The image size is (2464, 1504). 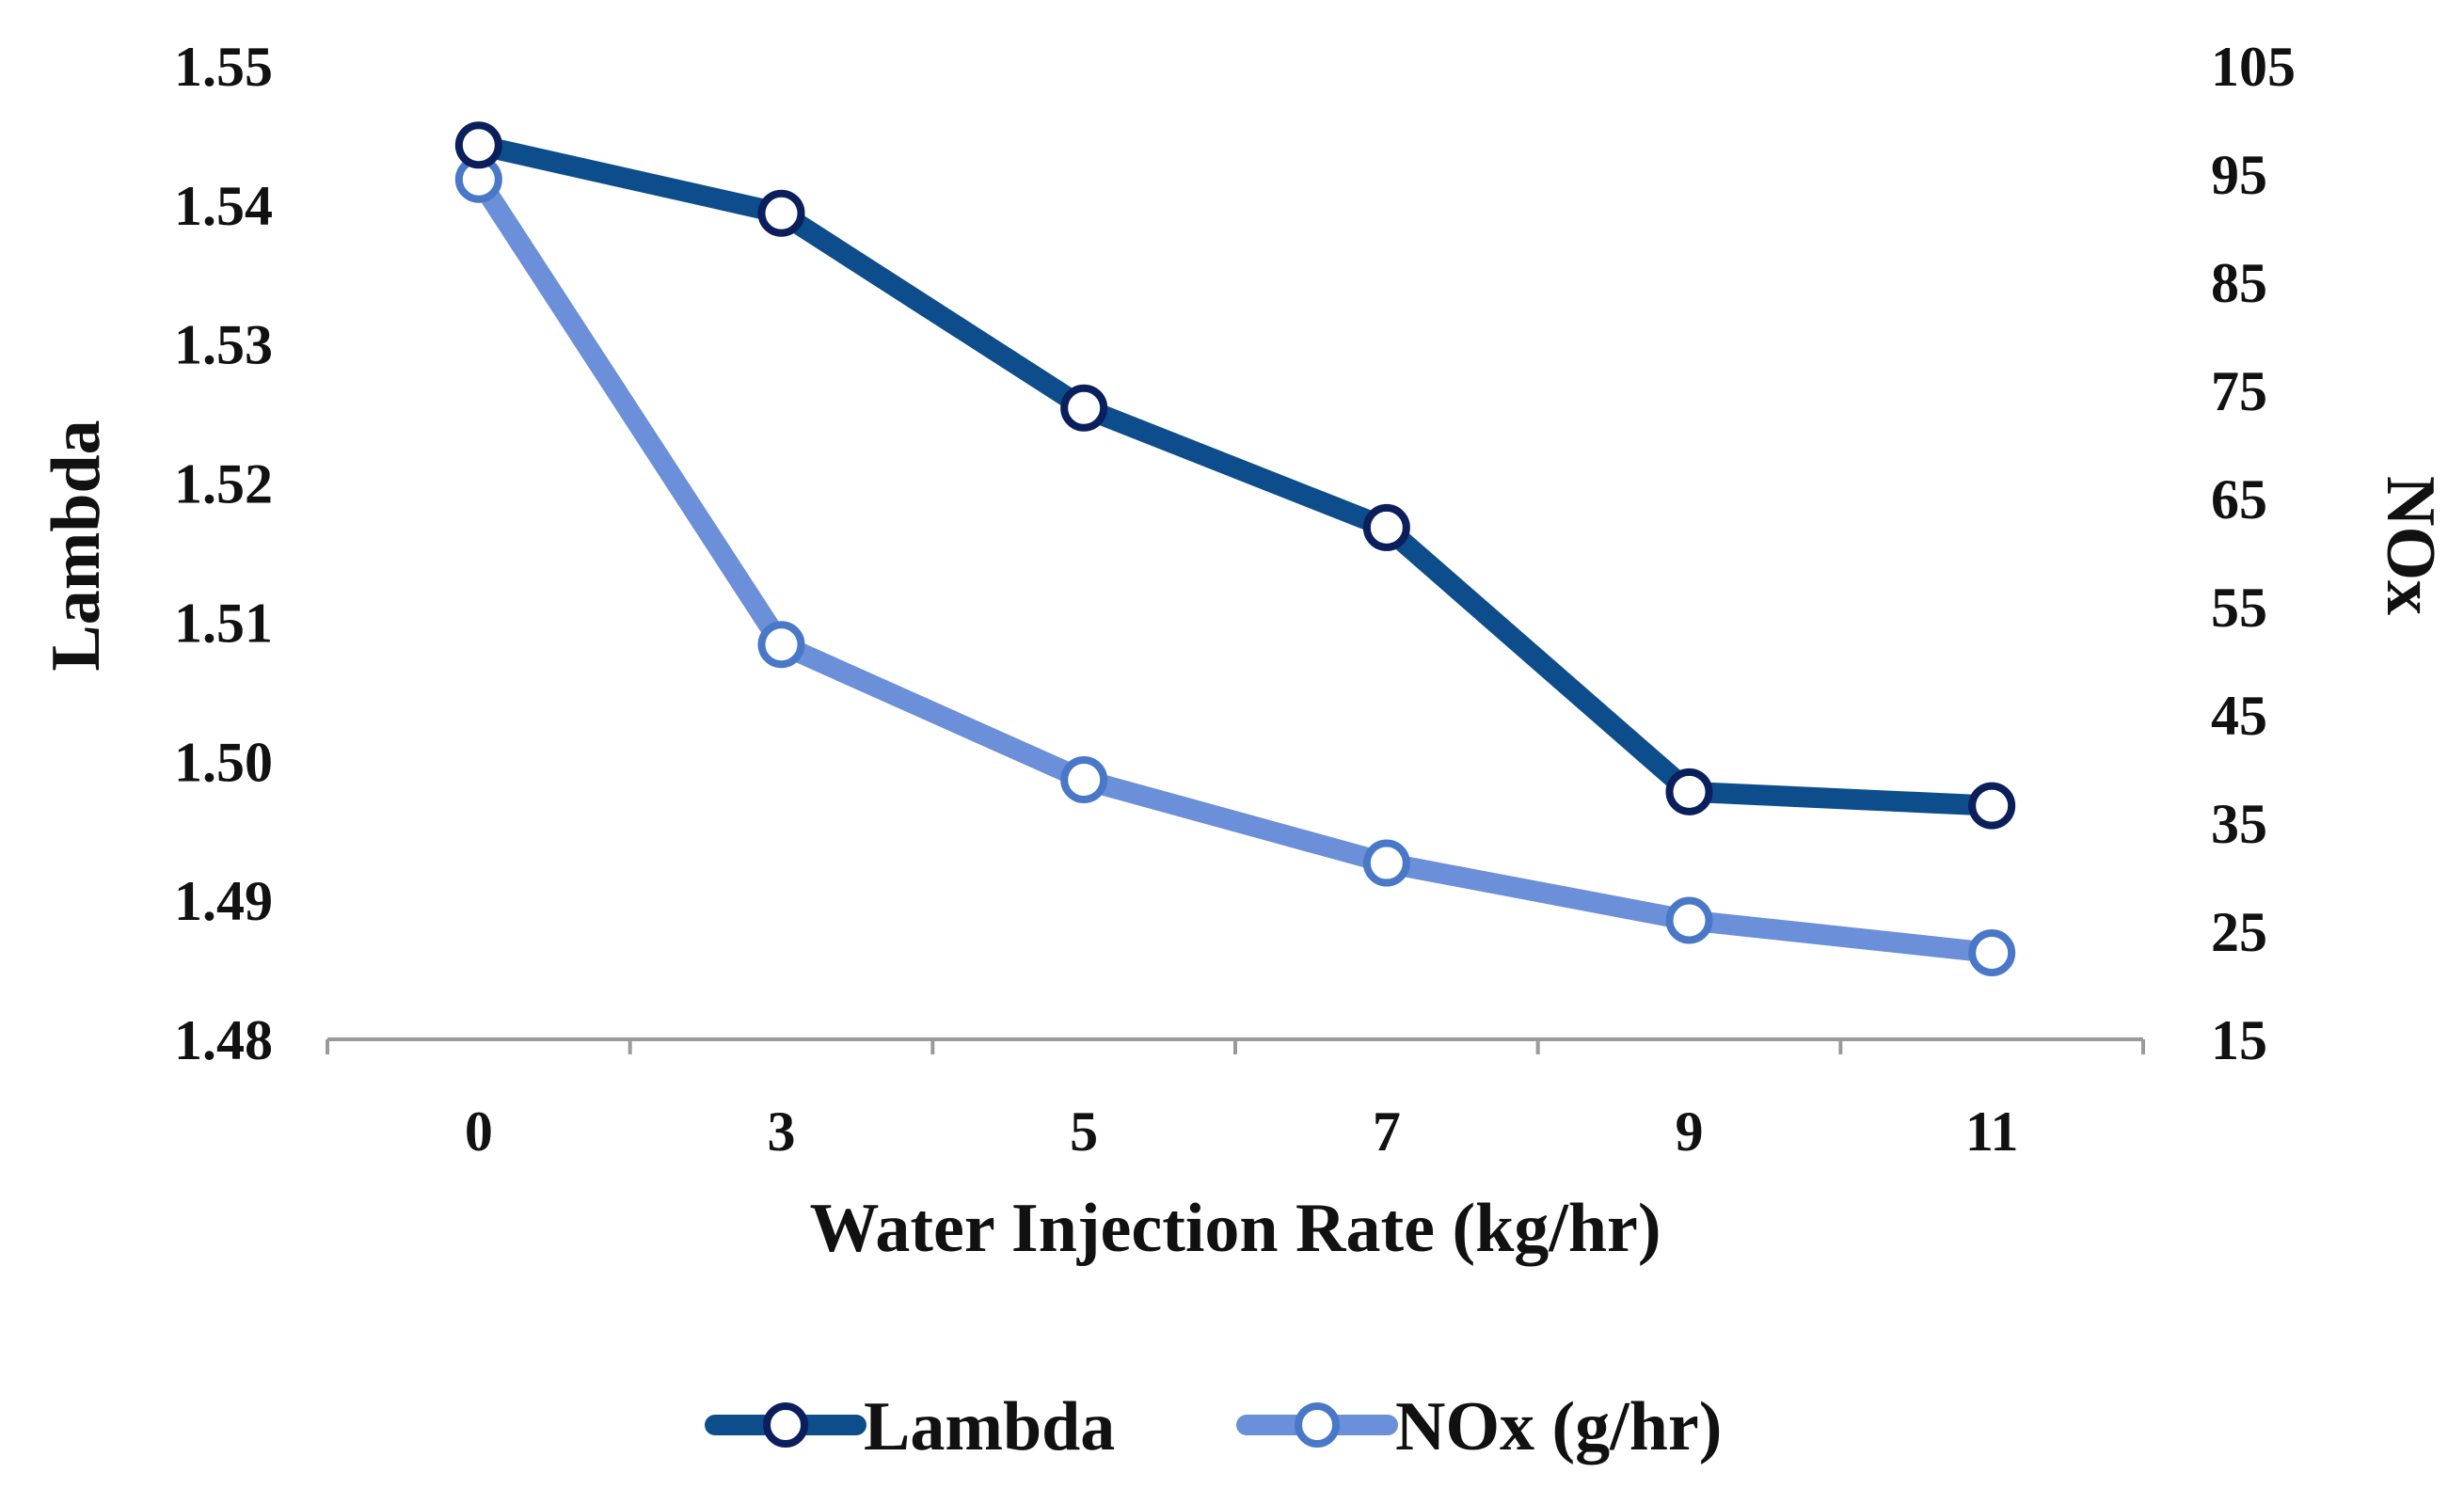 I want to click on x-axis-title: Water Injection Rate (kg/hr), so click(x=1235, y=1228).